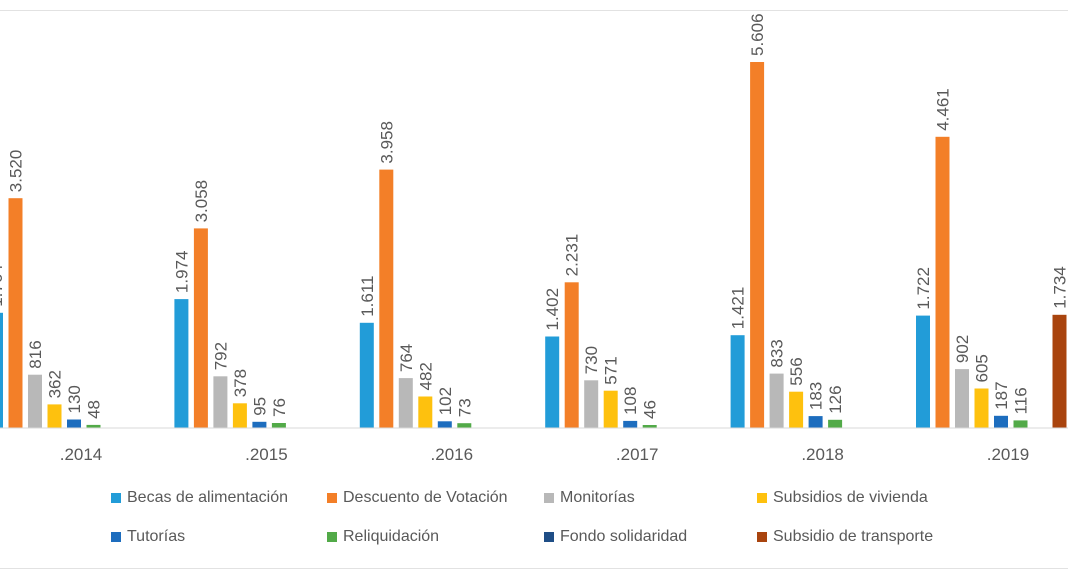  What do you see at coordinates (589, 498) in the screenshot?
I see `legend-item: Monitorías` at bounding box center [589, 498].